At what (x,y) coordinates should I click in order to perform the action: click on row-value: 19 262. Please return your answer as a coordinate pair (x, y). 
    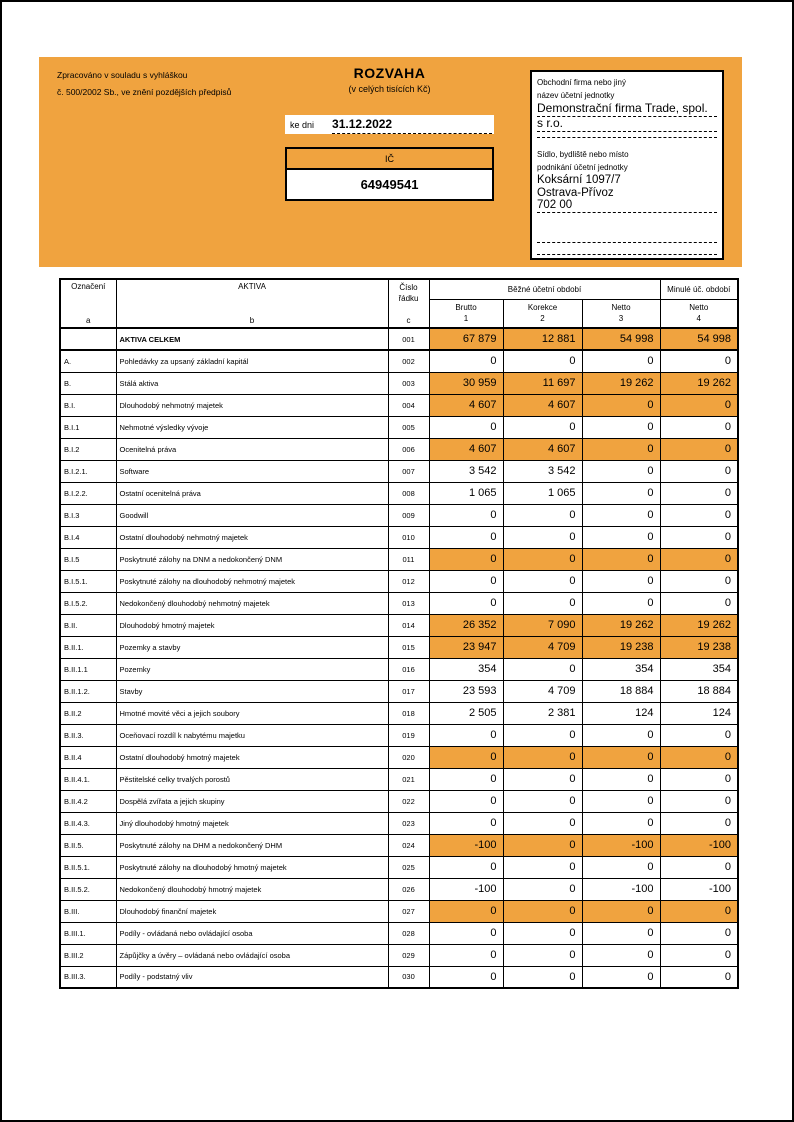
    Looking at the image, I should click on (621, 625).